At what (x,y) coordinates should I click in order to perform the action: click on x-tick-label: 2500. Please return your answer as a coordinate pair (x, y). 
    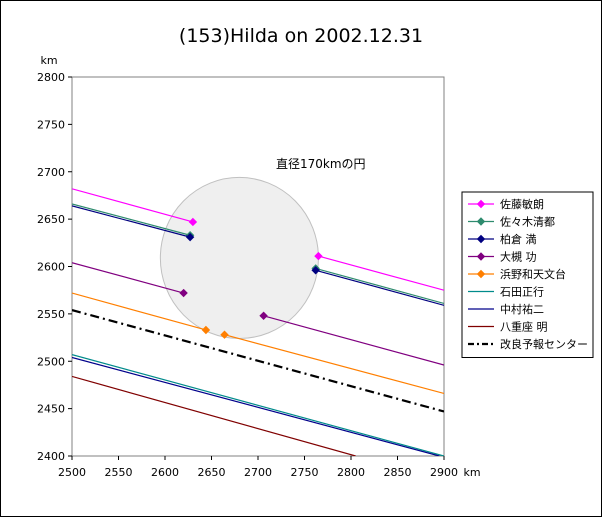
    Looking at the image, I should click on (72, 472).